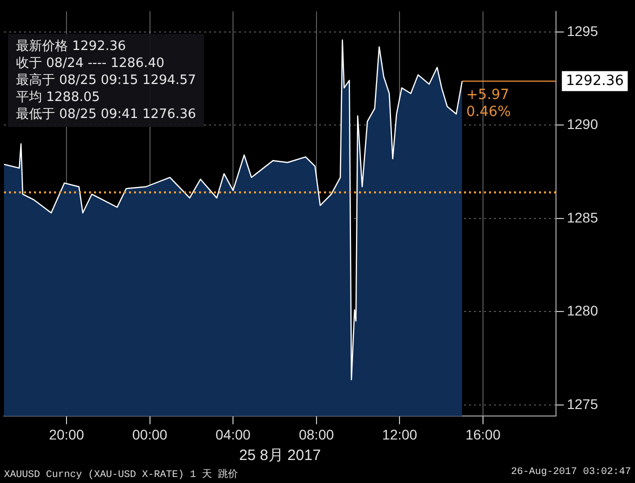 Image resolution: width=635 pixels, height=483 pixels. What do you see at coordinates (483, 434) in the screenshot?
I see `x-tick-label: 16:00` at bounding box center [483, 434].